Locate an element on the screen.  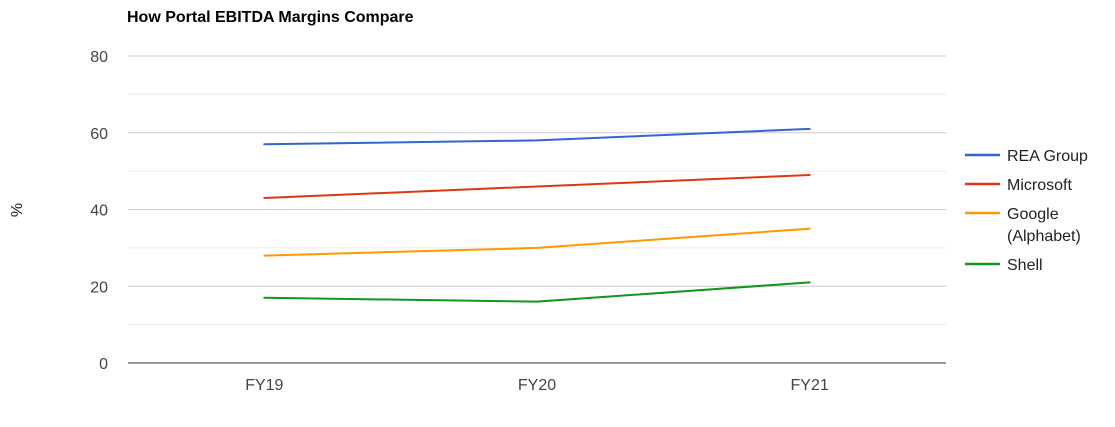
legend-item-shell: Shell is located at coordinates (1004, 265).